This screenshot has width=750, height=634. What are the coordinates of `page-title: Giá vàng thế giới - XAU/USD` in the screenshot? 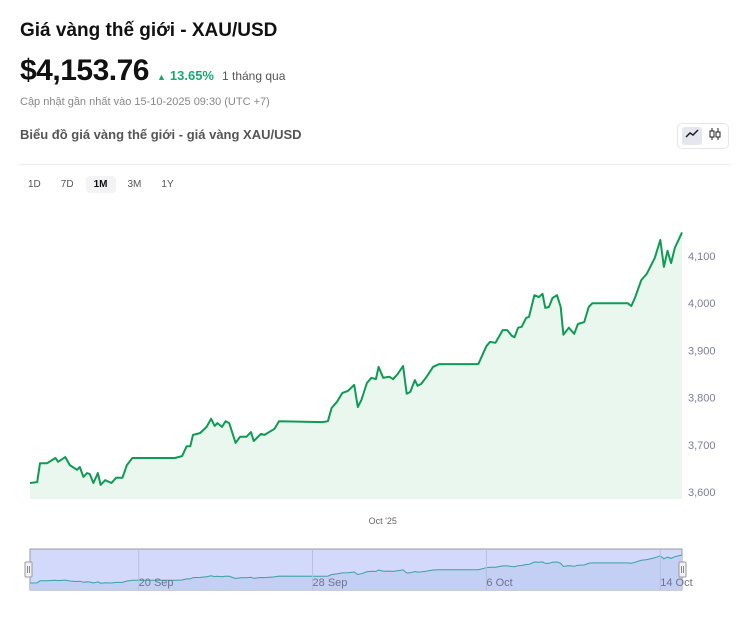 It's located at (149, 30).